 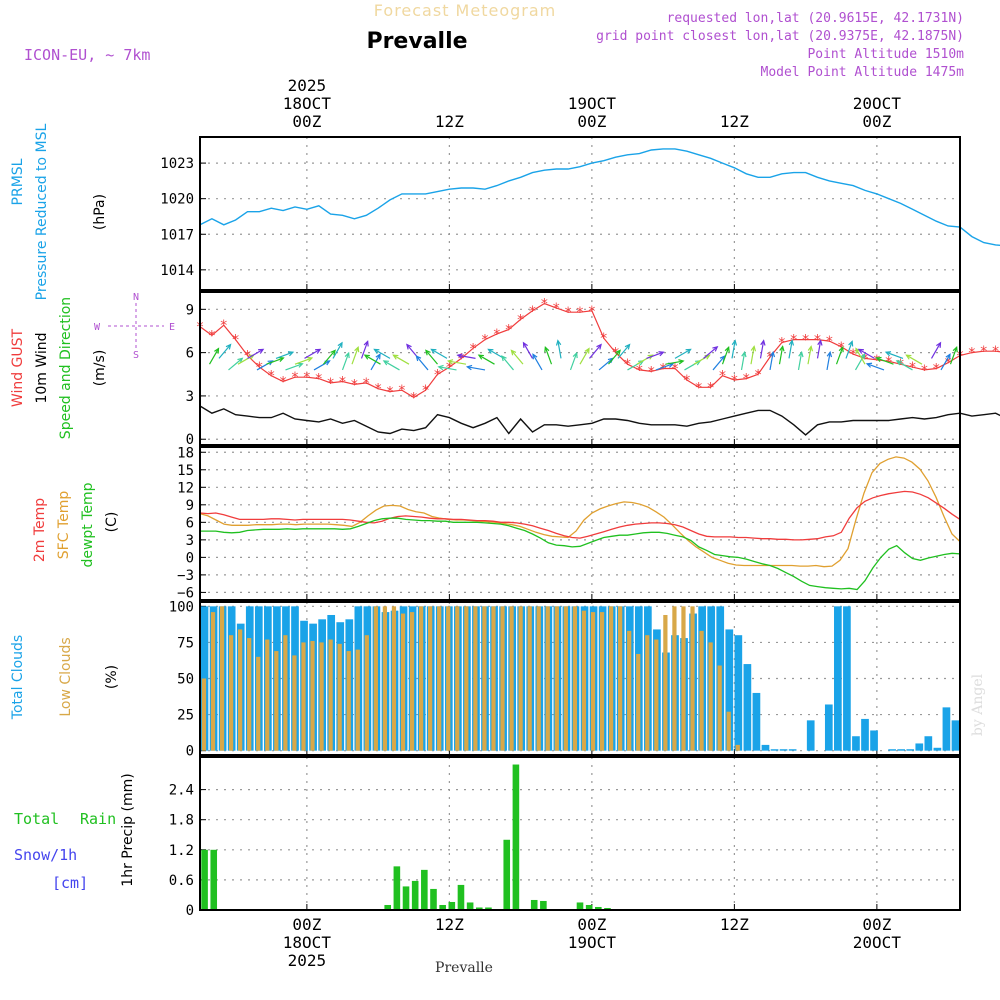 What do you see at coordinates (416, 41) in the screenshot?
I see `location-title: Prevalle` at bounding box center [416, 41].